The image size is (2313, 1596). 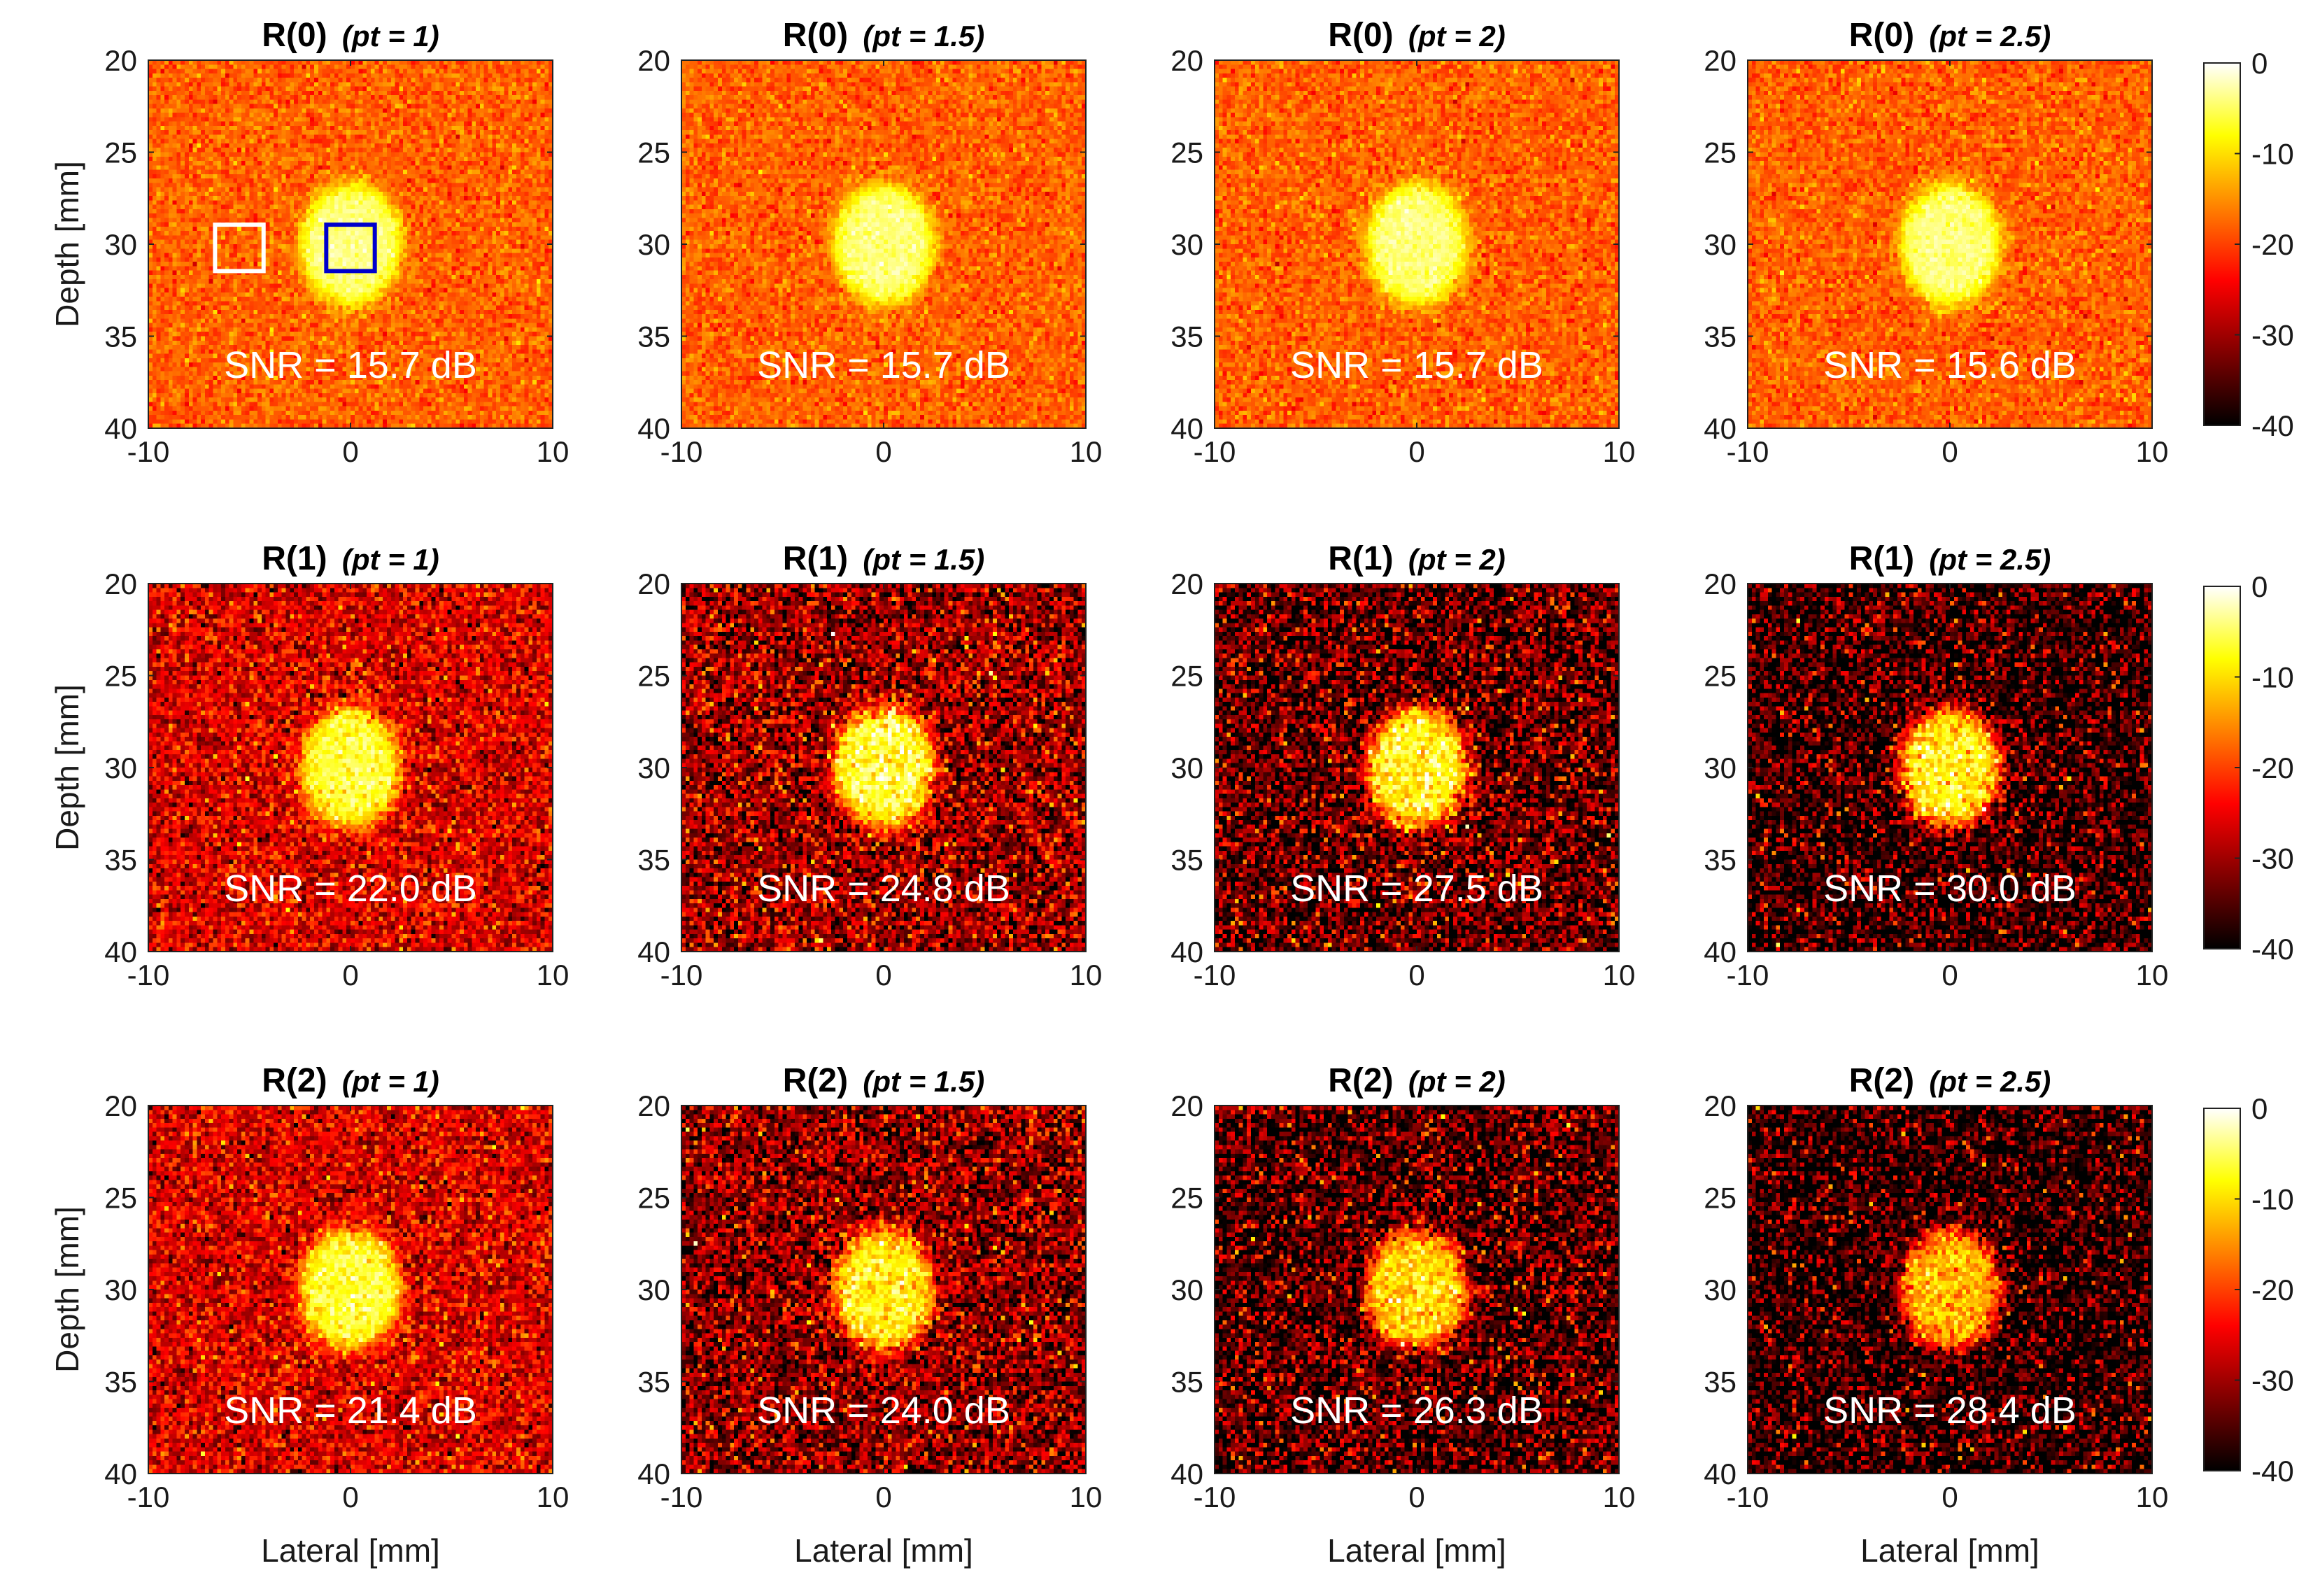 What do you see at coordinates (1416, 889) in the screenshot?
I see `snr-label: SNR = 27.5 dB` at bounding box center [1416, 889].